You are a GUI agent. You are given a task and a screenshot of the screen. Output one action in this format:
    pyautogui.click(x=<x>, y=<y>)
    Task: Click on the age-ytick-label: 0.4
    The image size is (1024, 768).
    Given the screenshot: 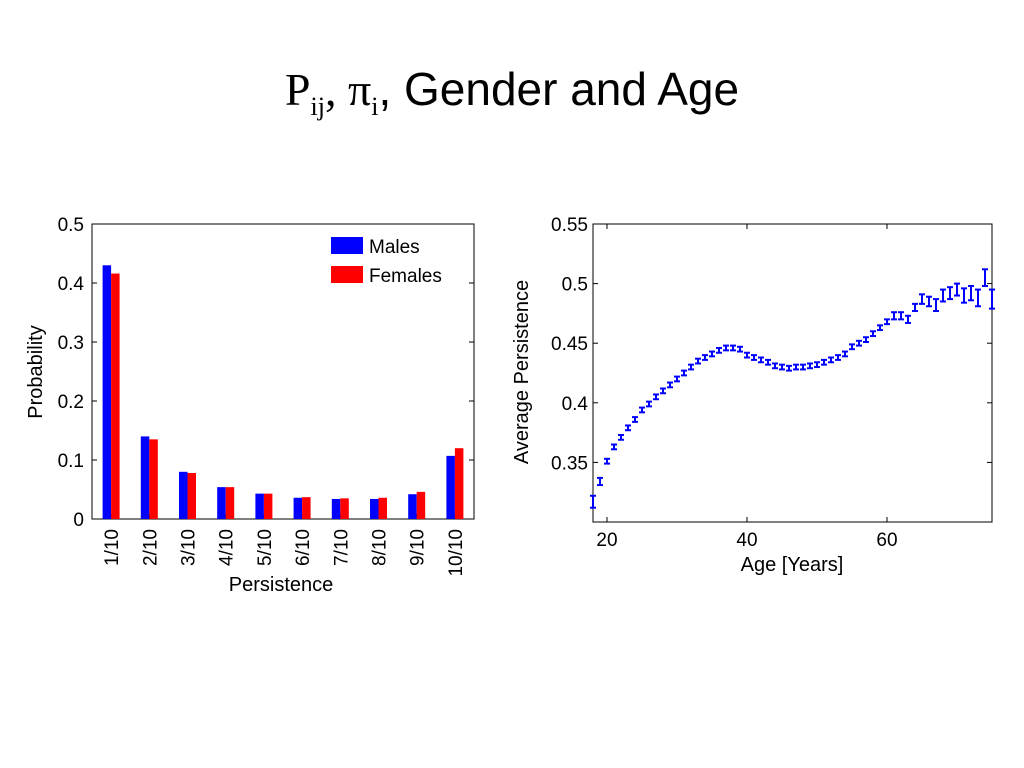 What is the action you would take?
    pyautogui.click(x=575, y=404)
    